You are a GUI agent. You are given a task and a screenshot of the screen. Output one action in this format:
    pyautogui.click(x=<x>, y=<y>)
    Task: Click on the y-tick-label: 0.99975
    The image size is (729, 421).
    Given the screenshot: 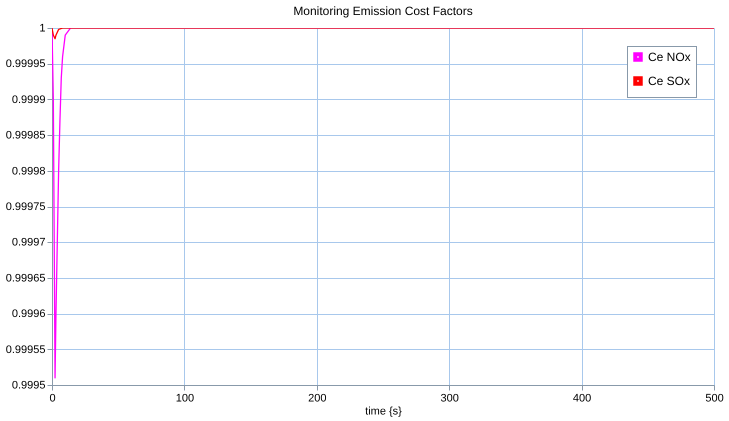 What is the action you would take?
    pyautogui.click(x=26, y=207)
    